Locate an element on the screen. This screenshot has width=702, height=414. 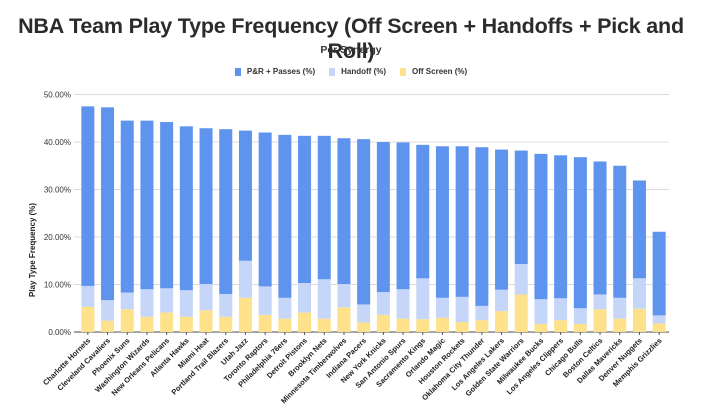
legend-item-pr-passes: P&R + Passes (%) is located at coordinates (274, 71).